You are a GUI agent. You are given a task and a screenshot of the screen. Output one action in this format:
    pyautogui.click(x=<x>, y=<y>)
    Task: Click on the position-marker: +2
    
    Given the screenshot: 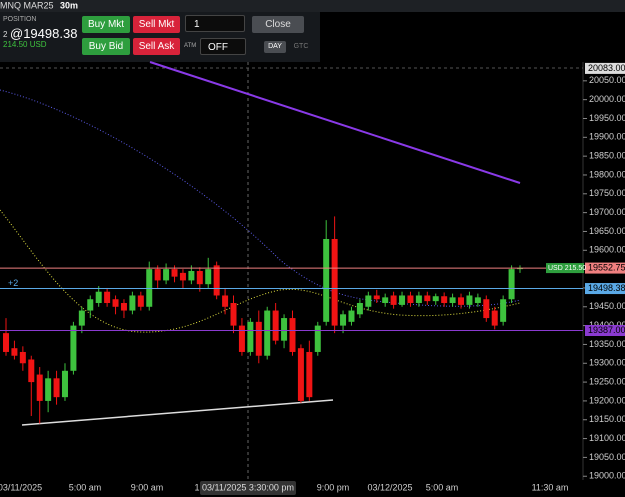 What is the action you would take?
    pyautogui.click(x=13, y=283)
    